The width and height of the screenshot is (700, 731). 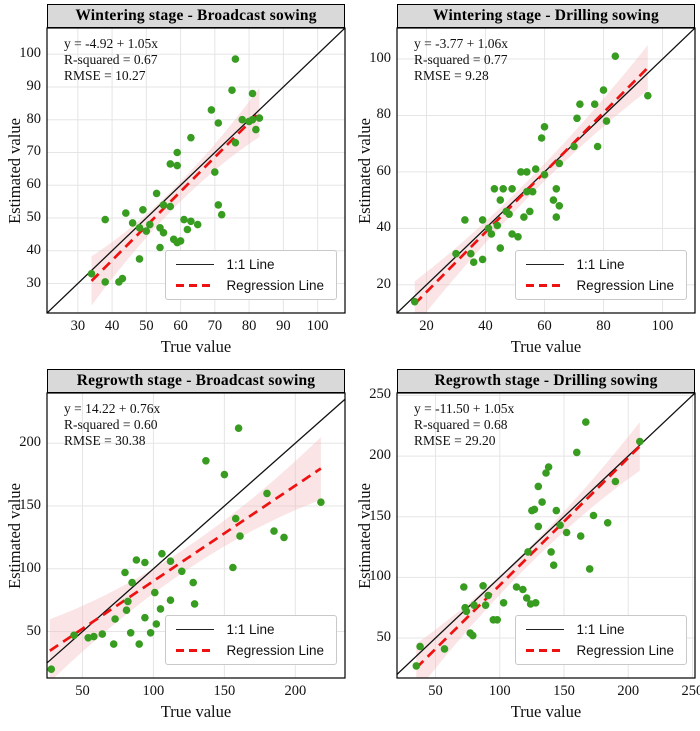 I want to click on x-tick-label: 80, so click(x=249, y=326).